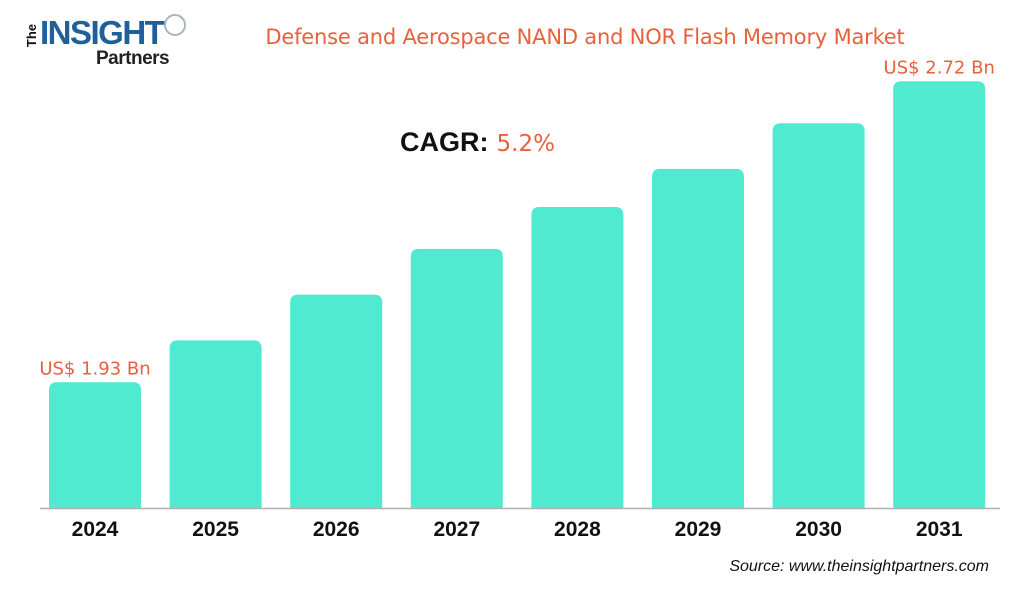 Image resolution: width=1027 pixels, height=591 pixels. What do you see at coordinates (818, 315) in the screenshot?
I see `bar-2030` at bounding box center [818, 315].